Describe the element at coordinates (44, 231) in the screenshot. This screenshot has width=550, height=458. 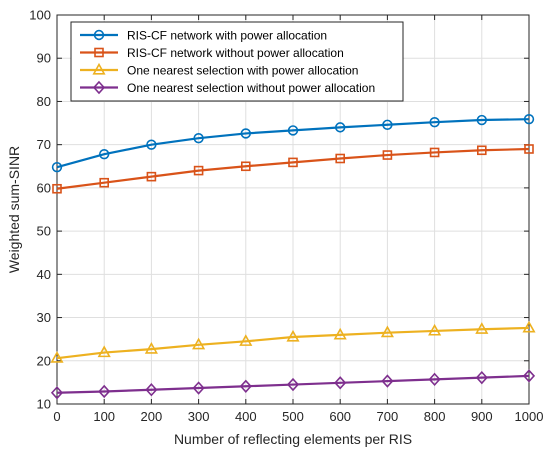
I see `y-tick-label: 50` at that location.